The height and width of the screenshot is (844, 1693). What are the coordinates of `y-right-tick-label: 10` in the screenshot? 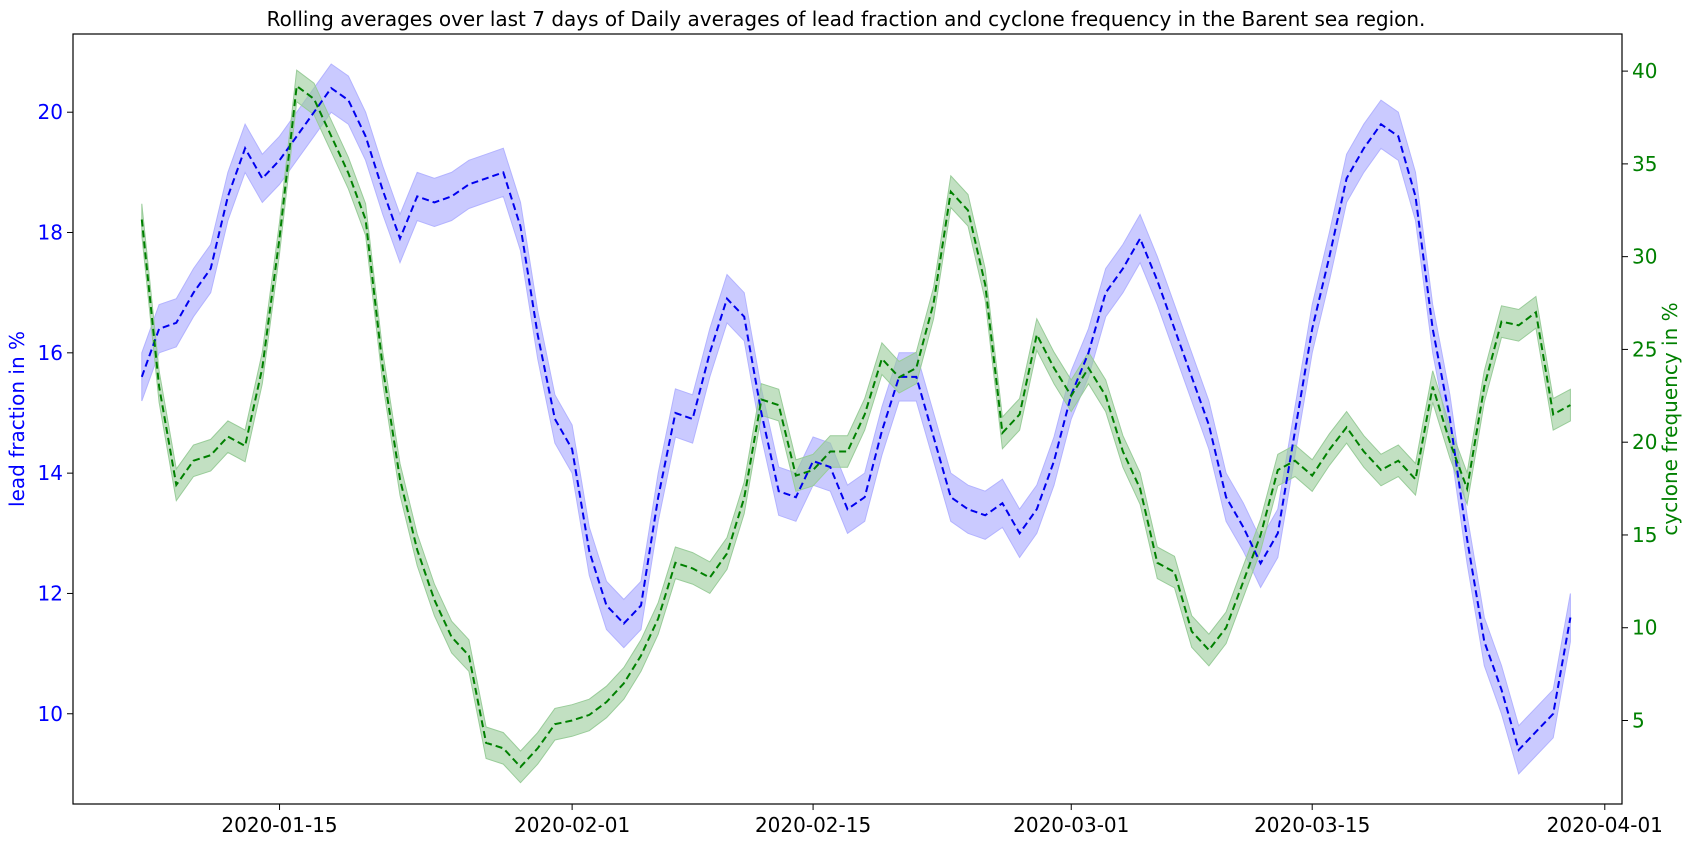 It's located at (1644, 628).